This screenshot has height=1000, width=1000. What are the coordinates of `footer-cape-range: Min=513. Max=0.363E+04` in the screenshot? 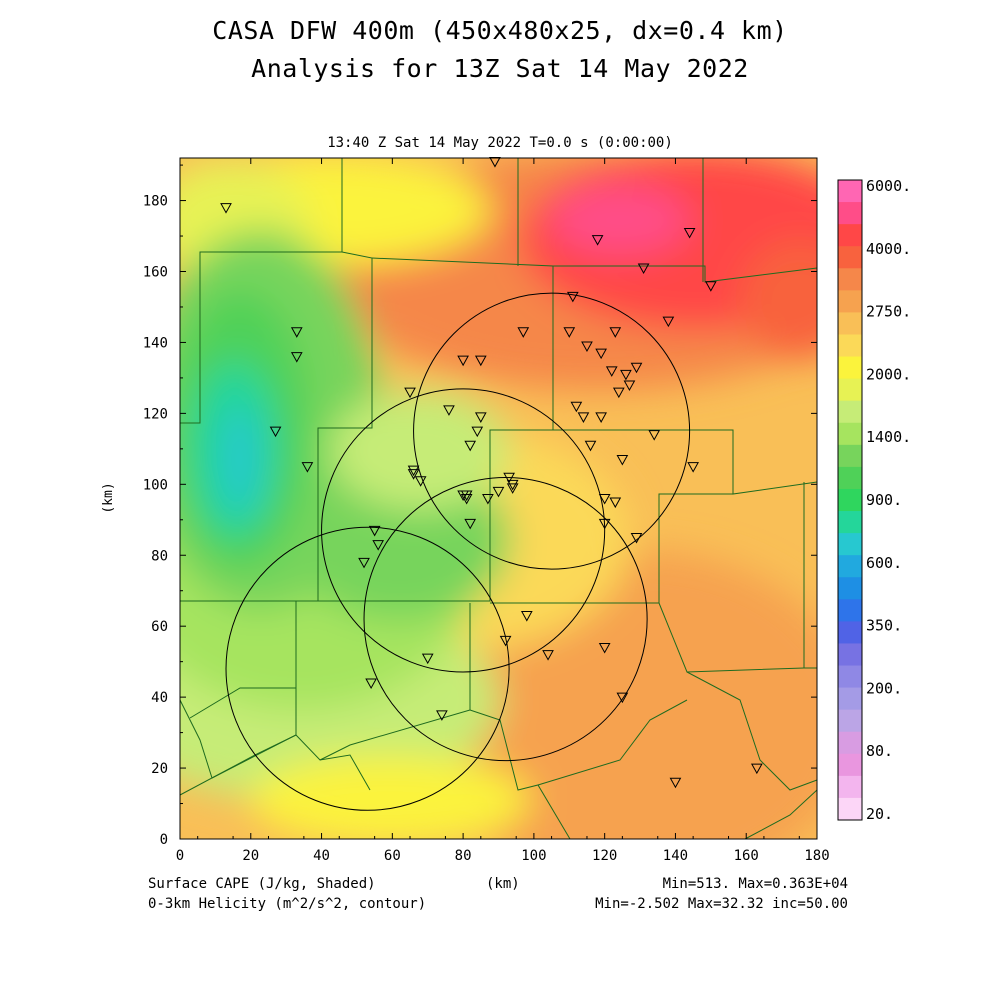 It's located at (755, 884).